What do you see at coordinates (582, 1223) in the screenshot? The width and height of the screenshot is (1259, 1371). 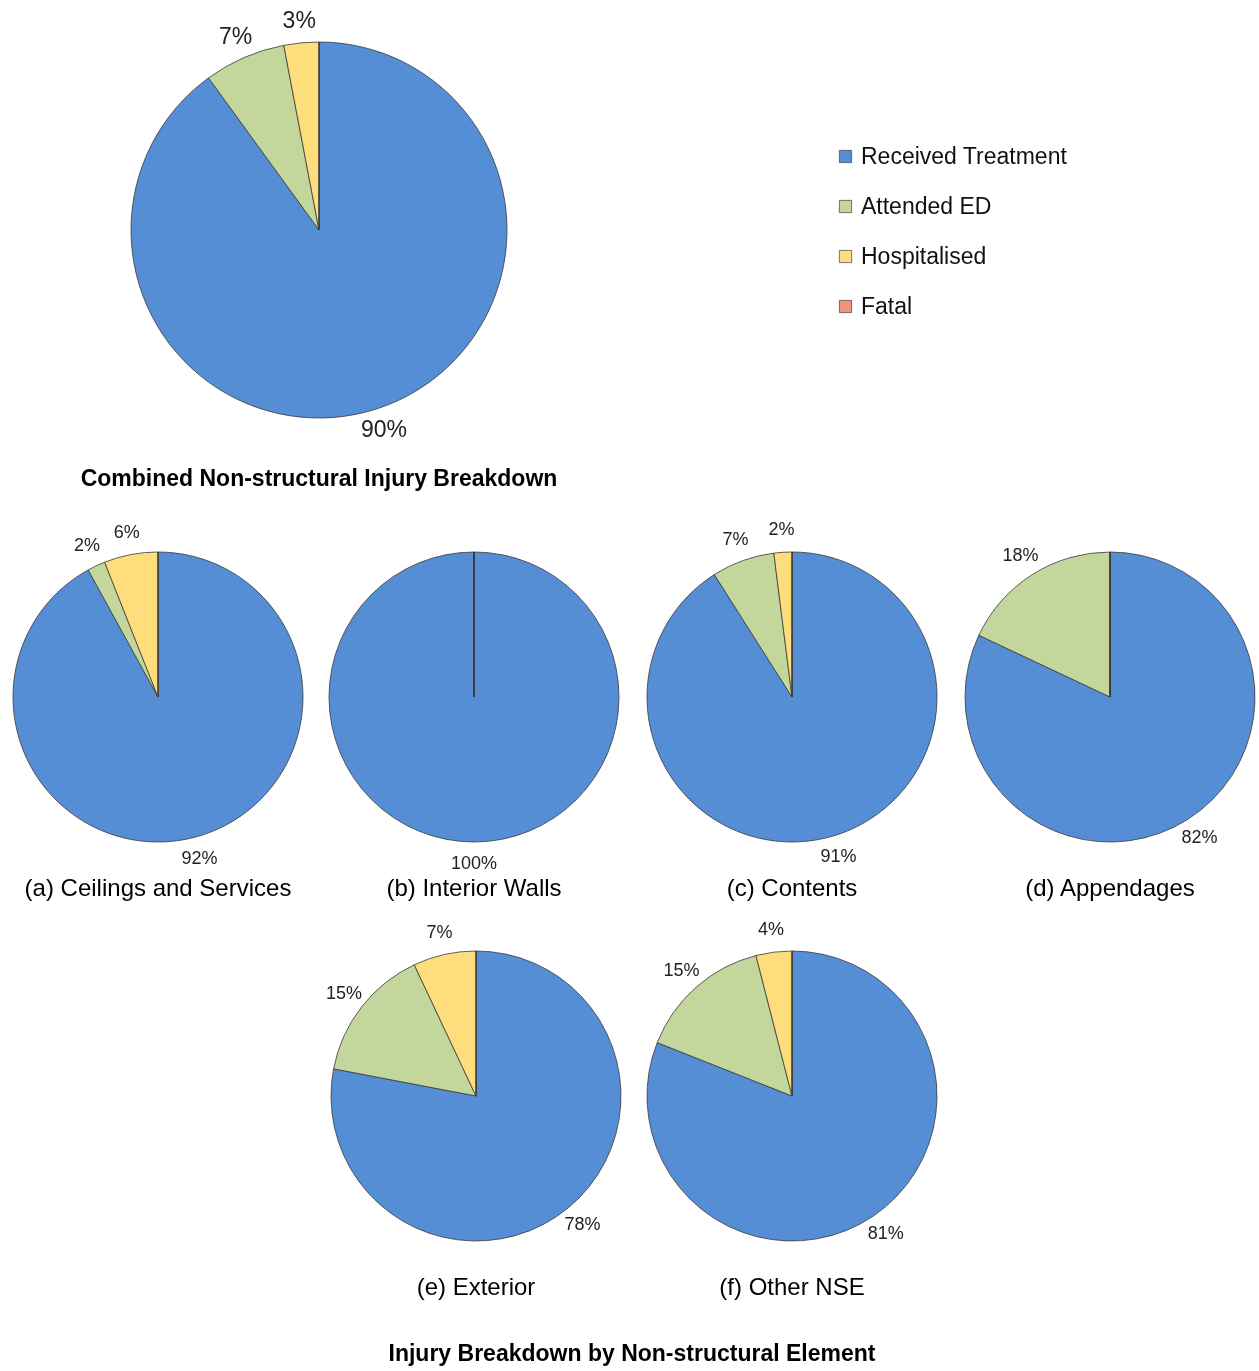 I see `data-label: 78%` at bounding box center [582, 1223].